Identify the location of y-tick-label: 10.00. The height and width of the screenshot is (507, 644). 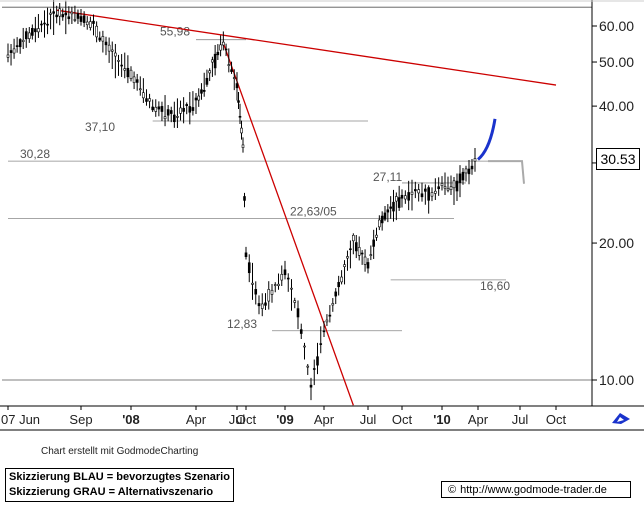
(616, 380).